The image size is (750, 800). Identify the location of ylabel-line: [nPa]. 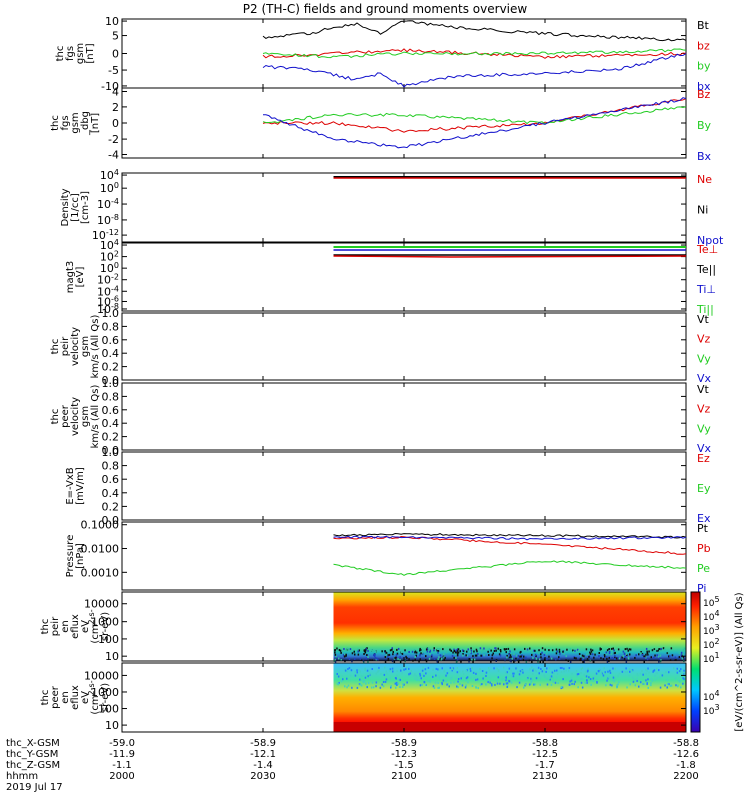
(80, 556).